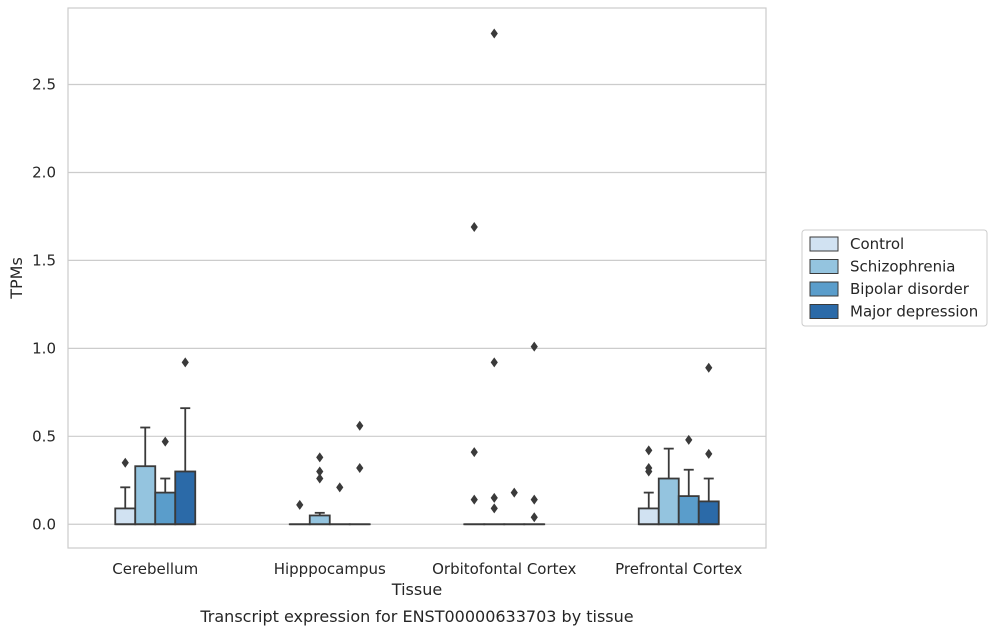 This screenshot has width=997, height=634. What do you see at coordinates (416, 589) in the screenshot?
I see `x-axis-label: Tissue` at bounding box center [416, 589].